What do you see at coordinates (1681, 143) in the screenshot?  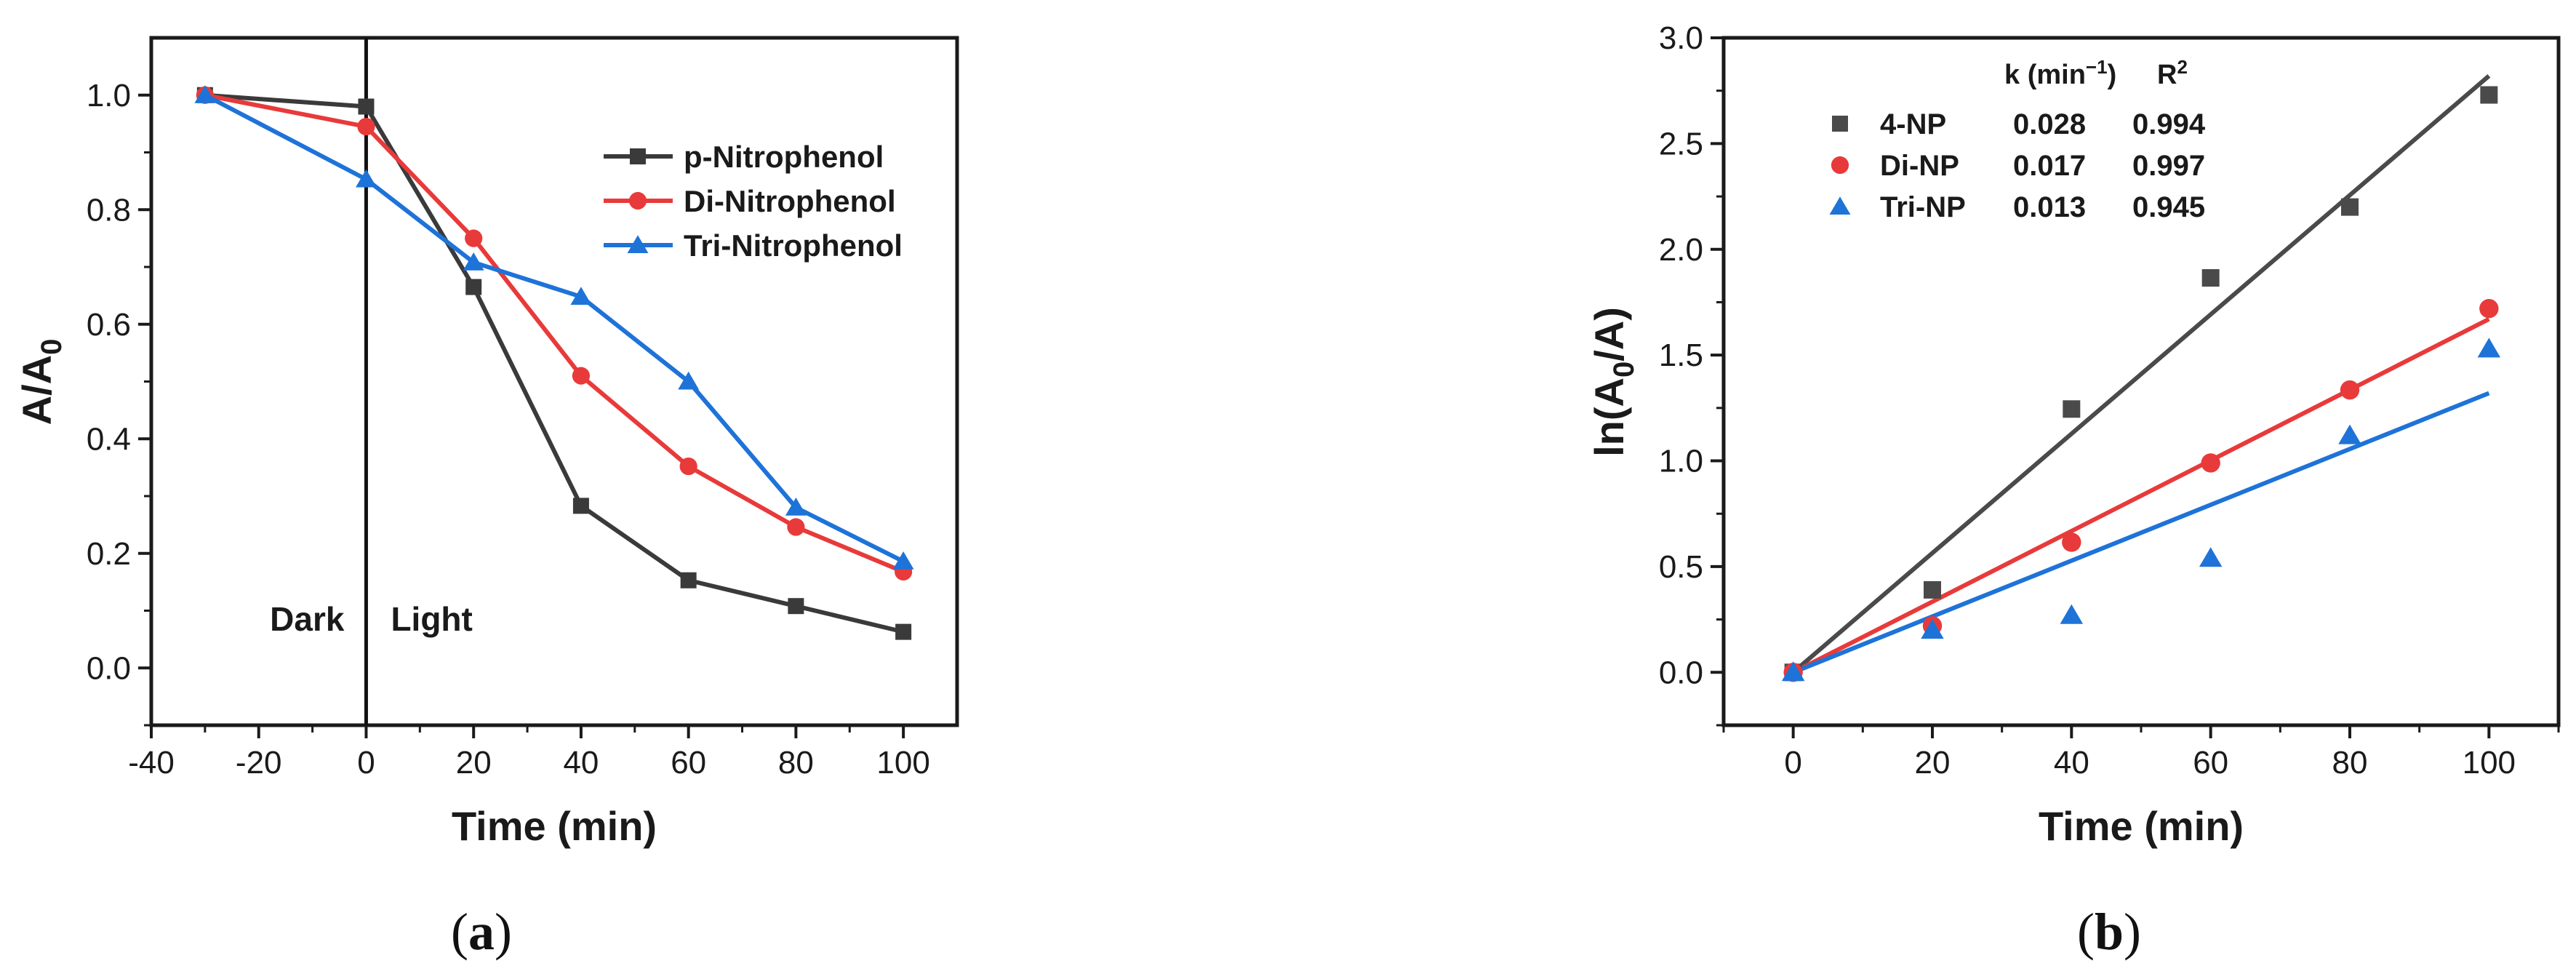 I see `y-tick-label: 2.5` at bounding box center [1681, 143].